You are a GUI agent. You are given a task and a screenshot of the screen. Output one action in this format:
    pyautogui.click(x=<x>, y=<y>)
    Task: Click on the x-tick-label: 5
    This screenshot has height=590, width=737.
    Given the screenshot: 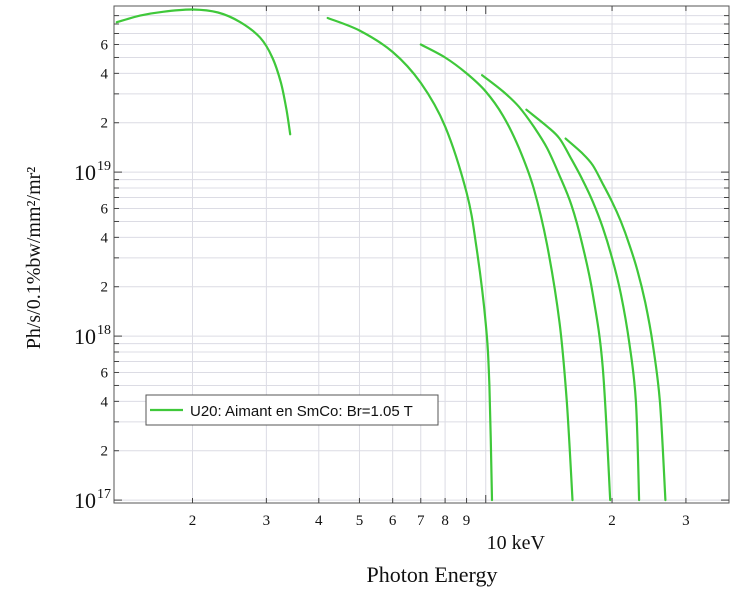 What is the action you would take?
    pyautogui.click(x=360, y=521)
    